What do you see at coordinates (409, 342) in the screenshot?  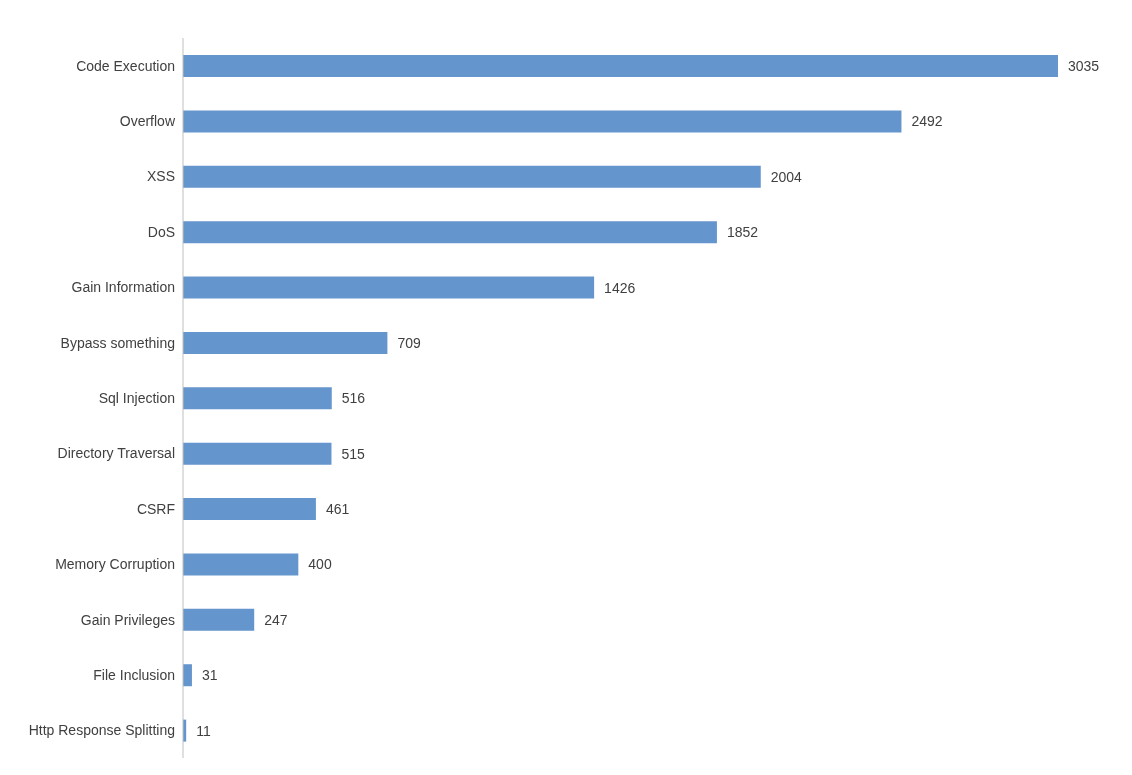 I see `data-label: 709` at bounding box center [409, 342].